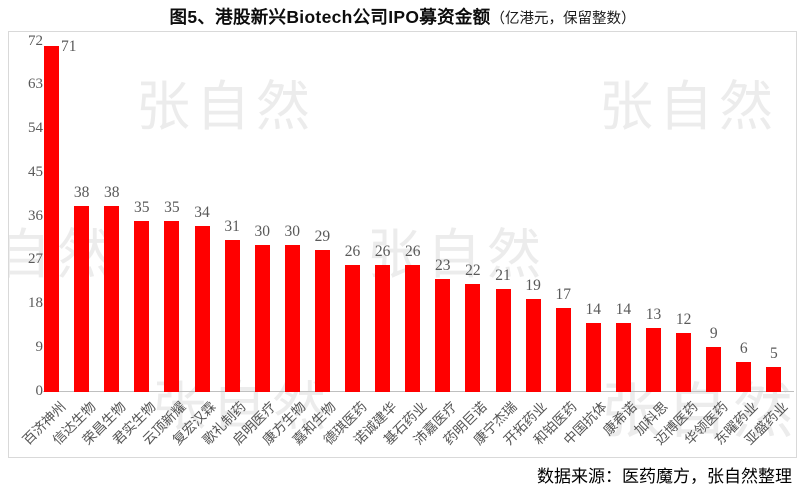 This screenshot has width=805, height=492. What do you see at coordinates (713, 334) in the screenshot?
I see `bar-value-label: 9` at bounding box center [713, 334].